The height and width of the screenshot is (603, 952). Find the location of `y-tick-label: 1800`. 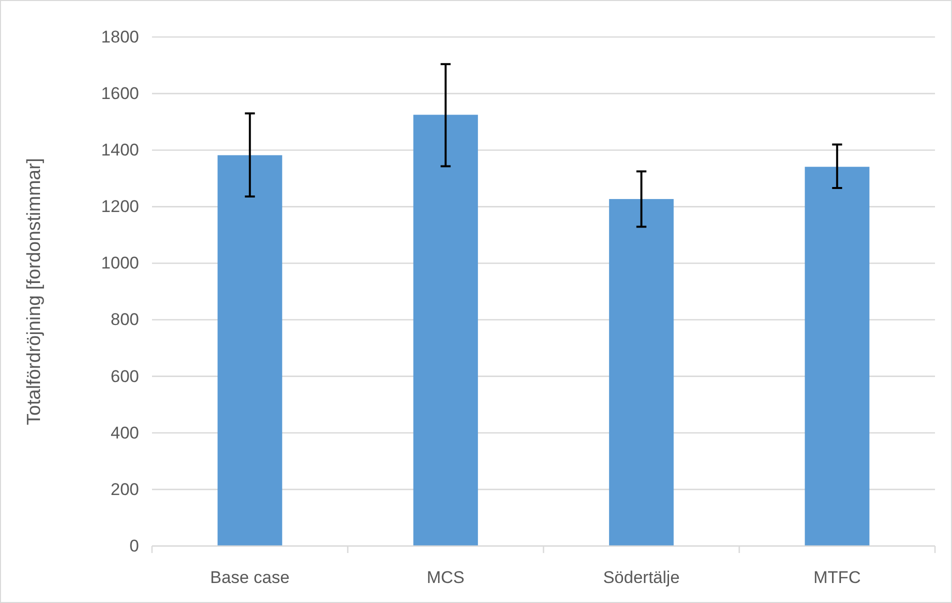

y-tick-label: 1800 is located at coordinates (120, 36).